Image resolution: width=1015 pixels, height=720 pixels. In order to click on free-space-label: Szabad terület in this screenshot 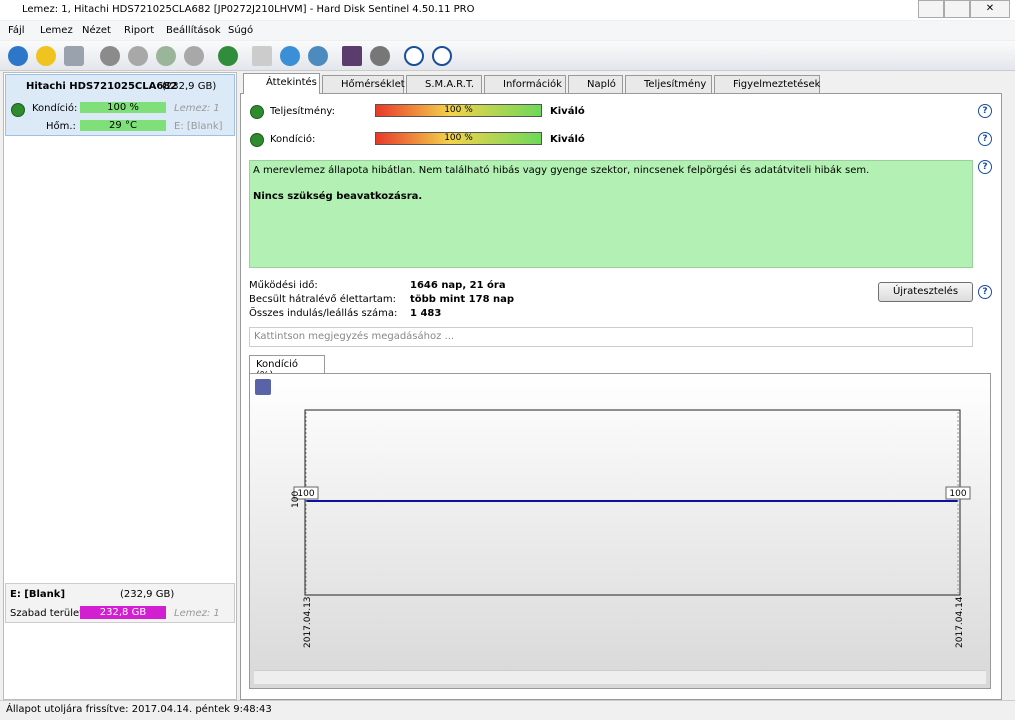, I will do `click(47, 613)`.